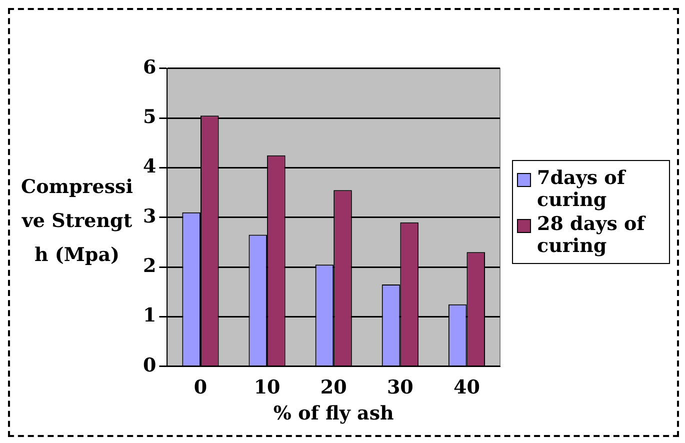  I want to click on y-tick-label: 6, so click(149, 67).